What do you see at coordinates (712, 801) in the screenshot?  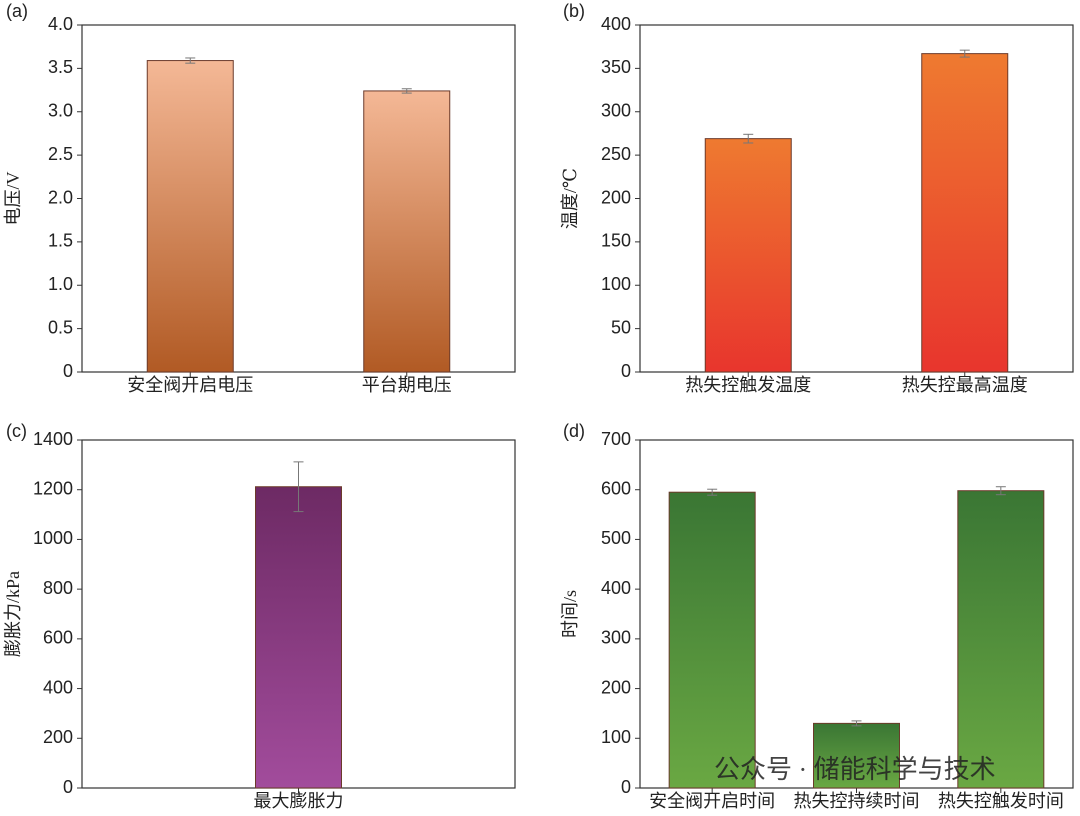 I see `x-tick-label: 安全阀开启时间` at bounding box center [712, 801].